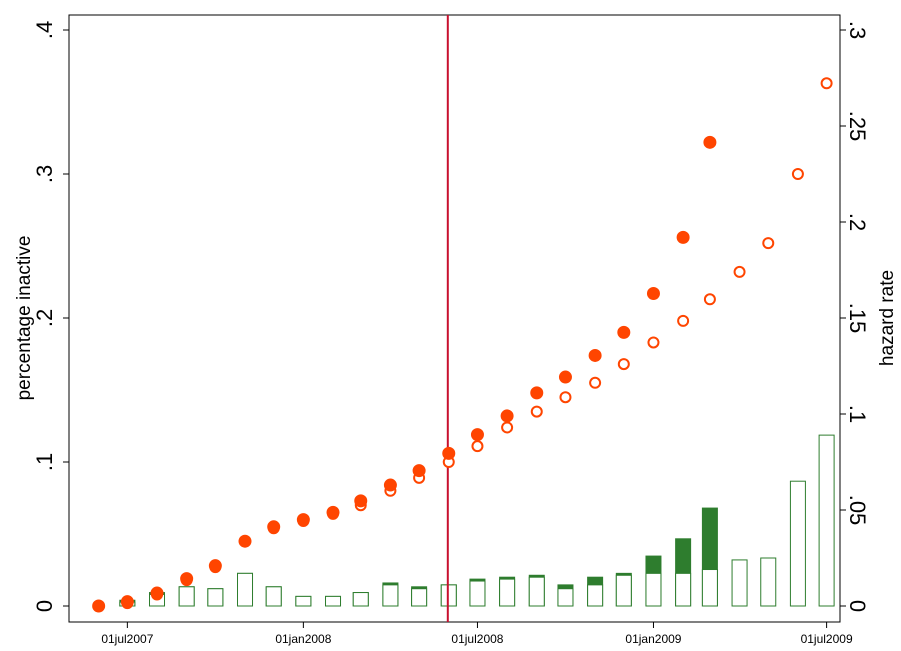  Describe the element at coordinates (477, 639) in the screenshot. I see `x-axis-tick-label: 01jul2008` at that location.